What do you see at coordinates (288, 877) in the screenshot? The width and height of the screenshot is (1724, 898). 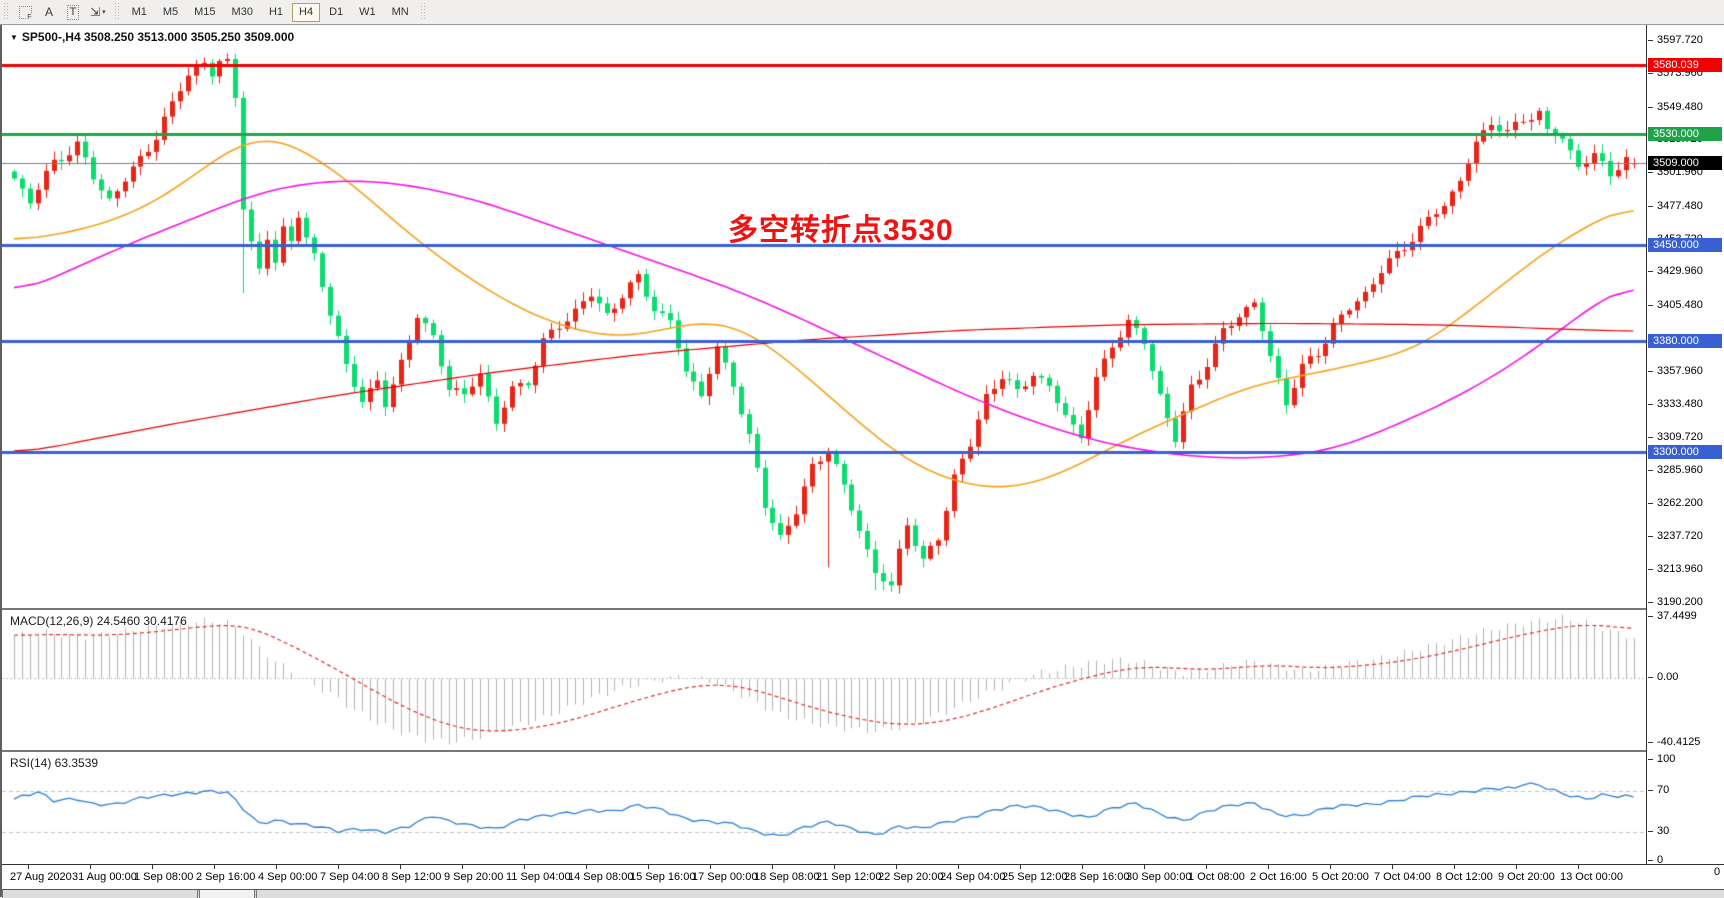 I see `time-axis-label: 4 Sep 00:00` at bounding box center [288, 877].